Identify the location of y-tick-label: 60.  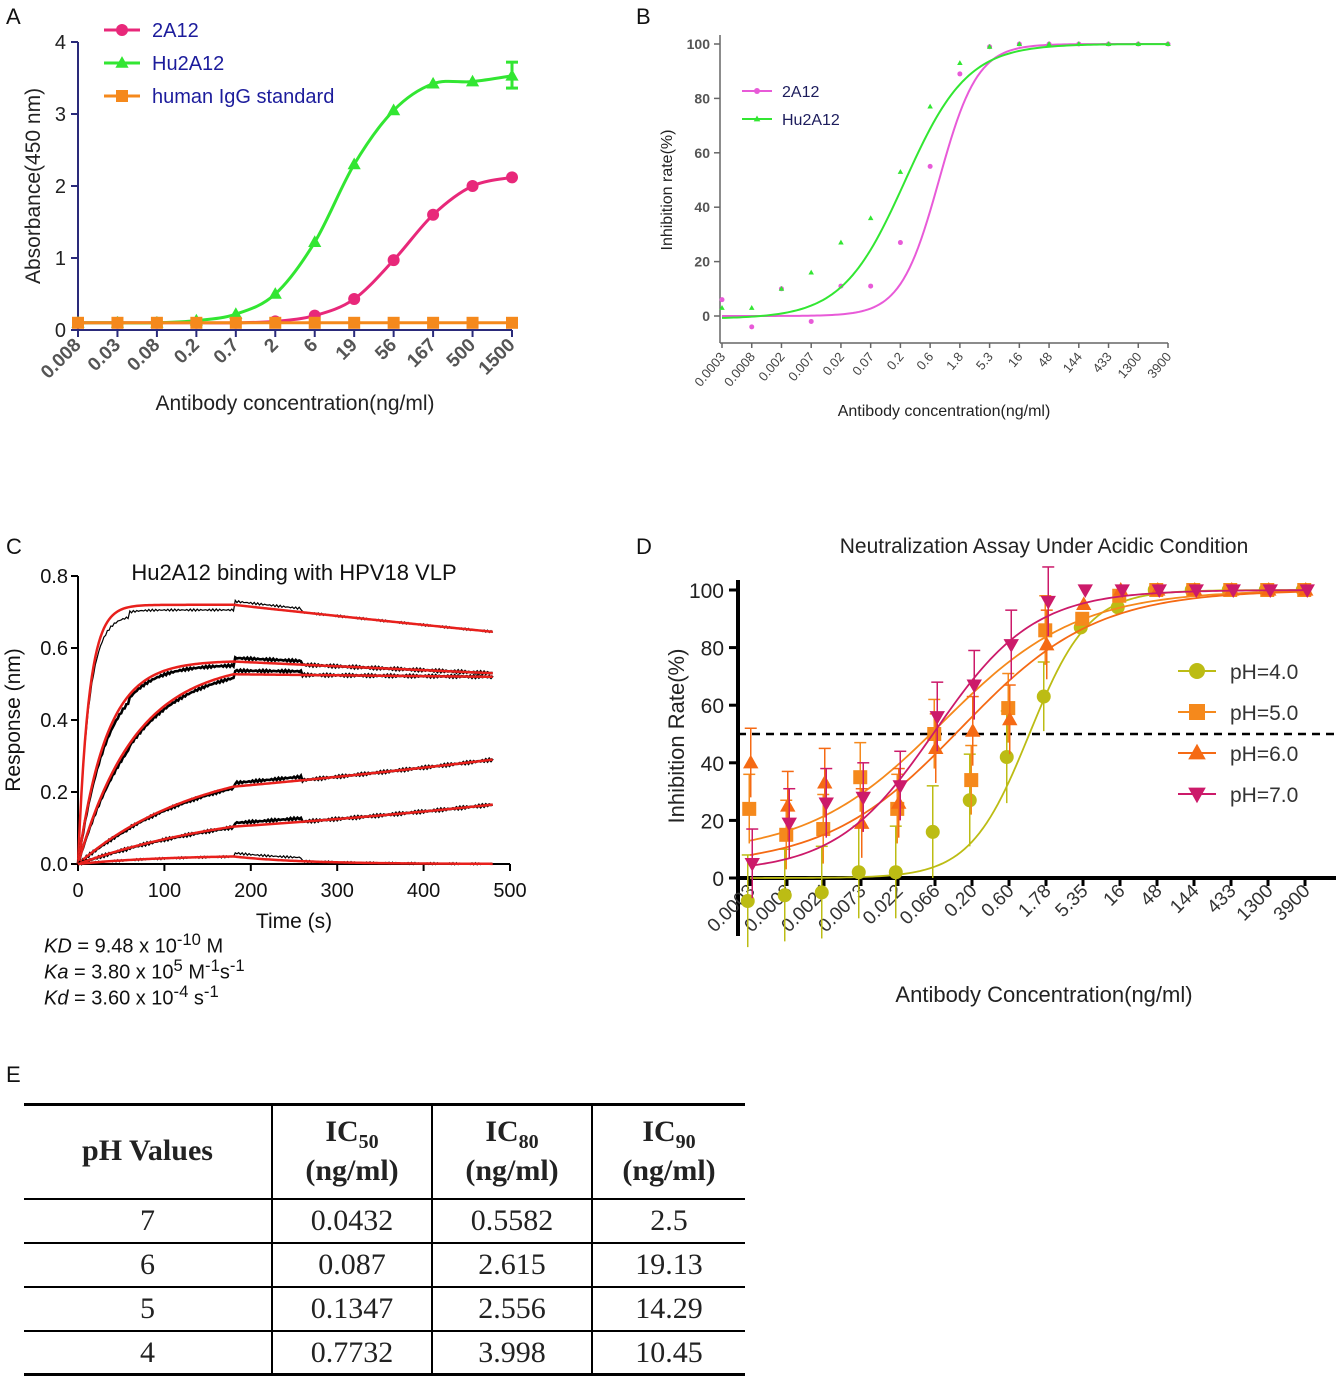
(712, 706).